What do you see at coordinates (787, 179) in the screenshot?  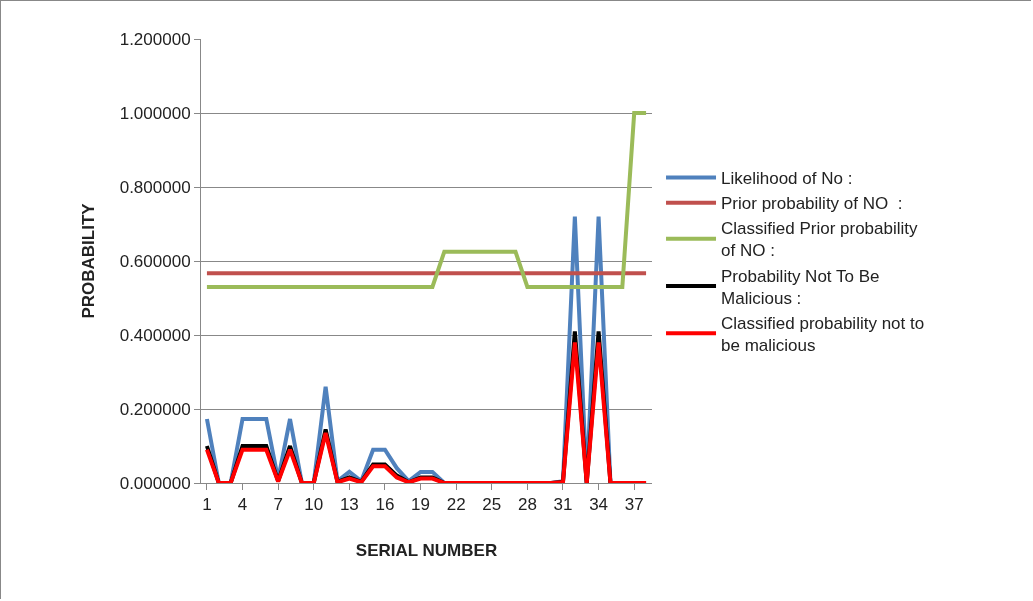 I see `legend-label: Likelihood of No :` at bounding box center [787, 179].